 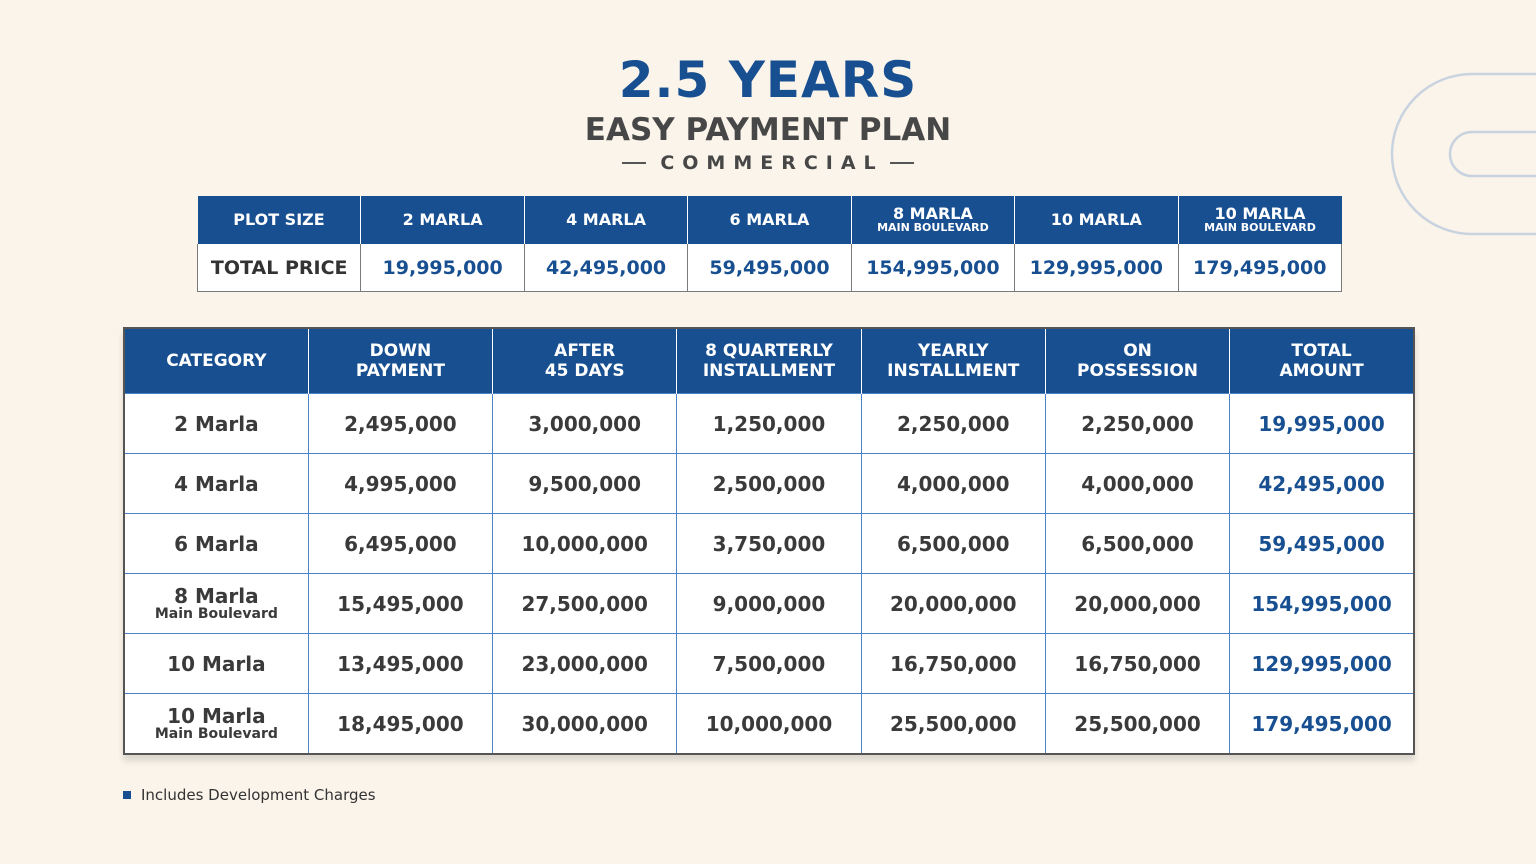 What do you see at coordinates (585, 423) in the screenshot?
I see `value-cell: 3,000,000` at bounding box center [585, 423].